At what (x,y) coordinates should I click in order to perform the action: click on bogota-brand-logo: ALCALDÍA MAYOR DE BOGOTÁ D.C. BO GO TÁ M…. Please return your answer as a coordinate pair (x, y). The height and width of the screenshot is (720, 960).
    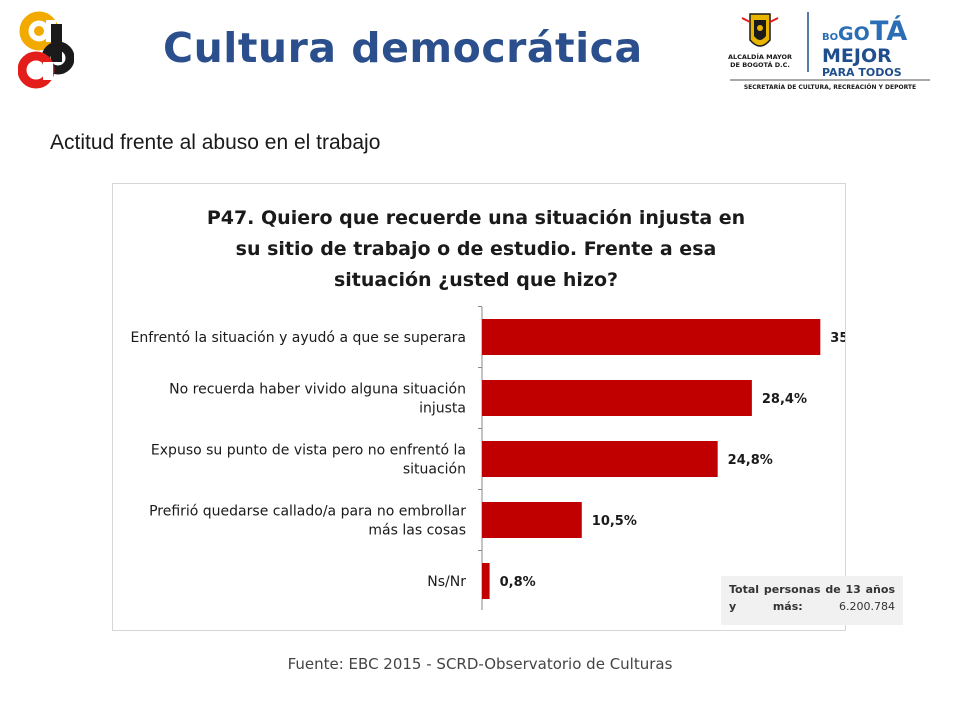
    Looking at the image, I should click on (829, 51).